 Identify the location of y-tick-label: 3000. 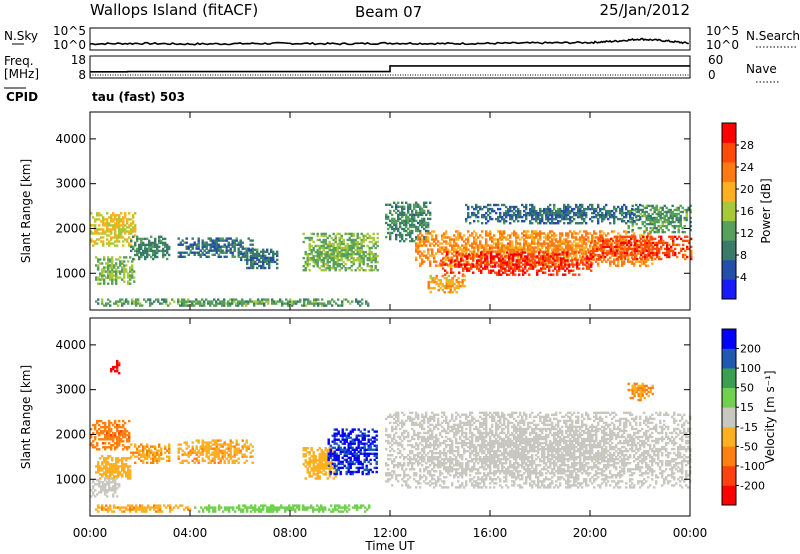
(70, 184).